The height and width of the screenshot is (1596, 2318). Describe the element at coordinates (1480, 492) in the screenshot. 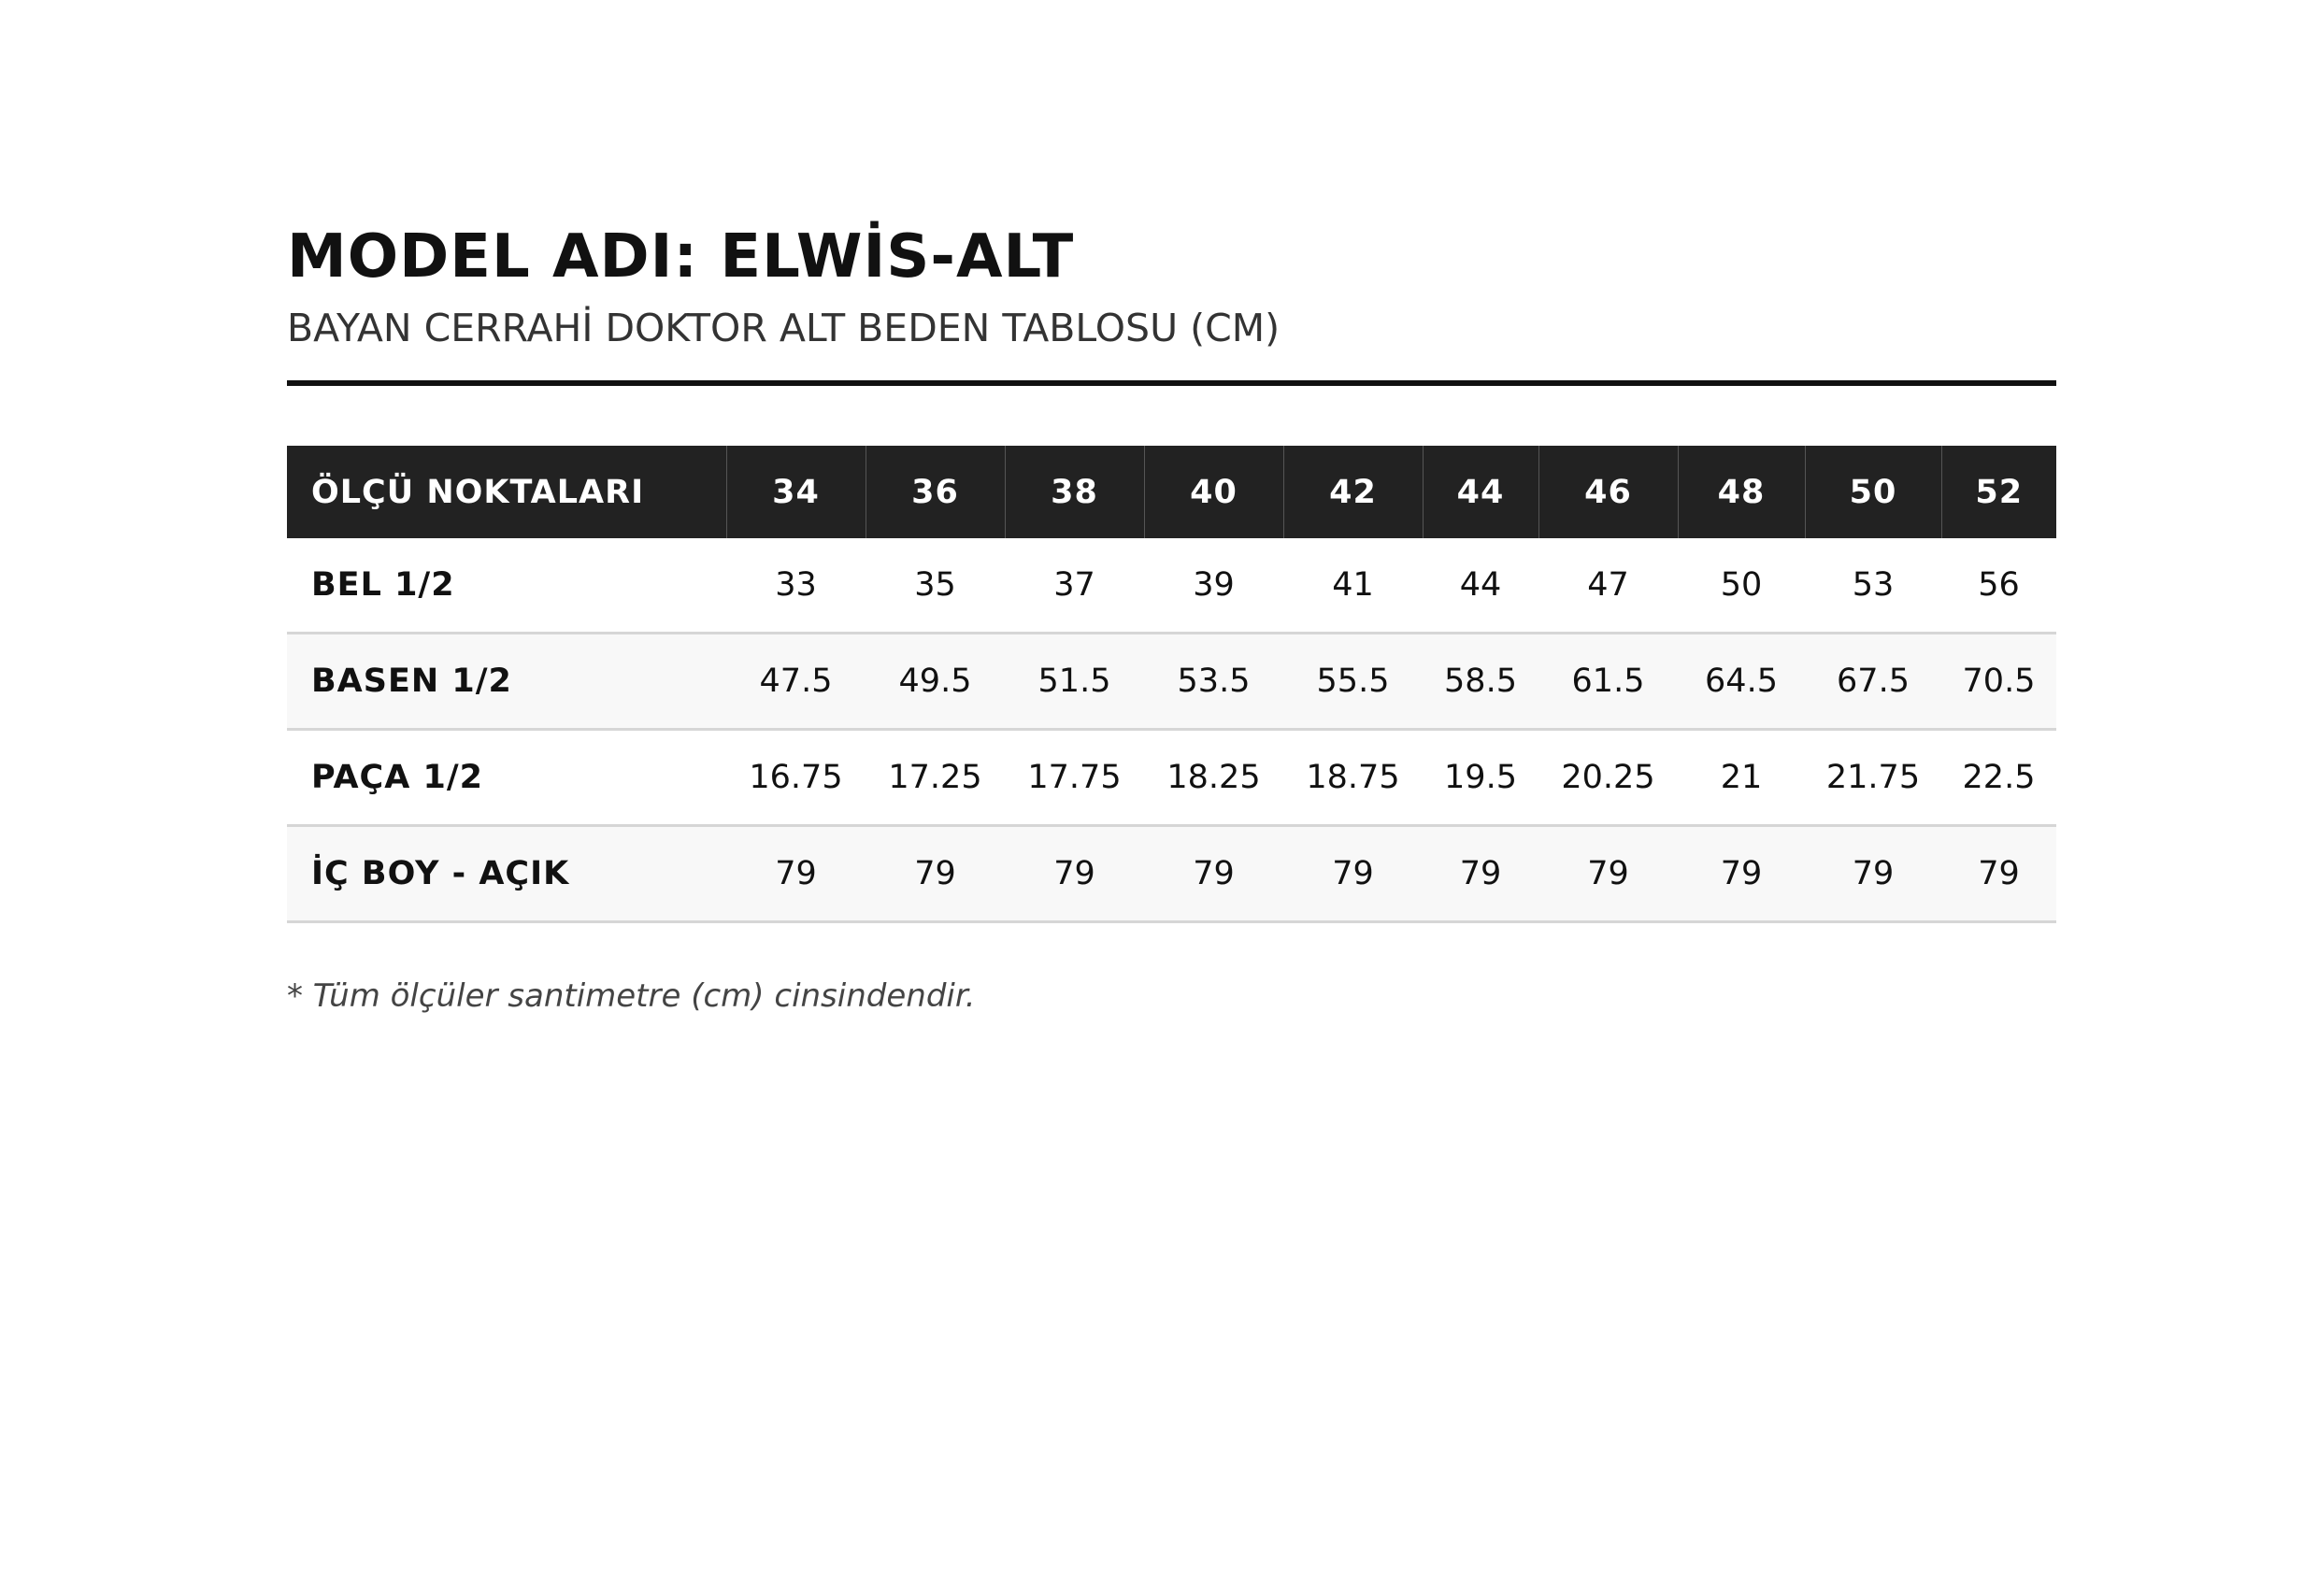

I see `size-header: 44` at that location.